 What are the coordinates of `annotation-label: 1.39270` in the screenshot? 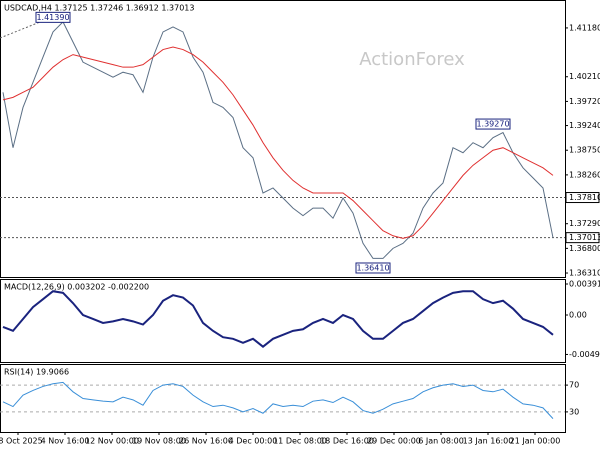 It's located at (492, 124).